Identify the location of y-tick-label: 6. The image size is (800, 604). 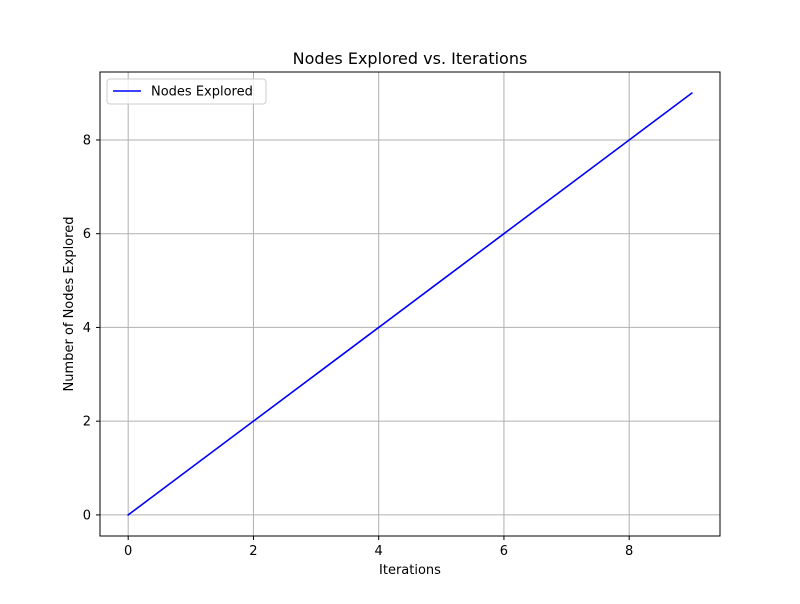
(87, 234).